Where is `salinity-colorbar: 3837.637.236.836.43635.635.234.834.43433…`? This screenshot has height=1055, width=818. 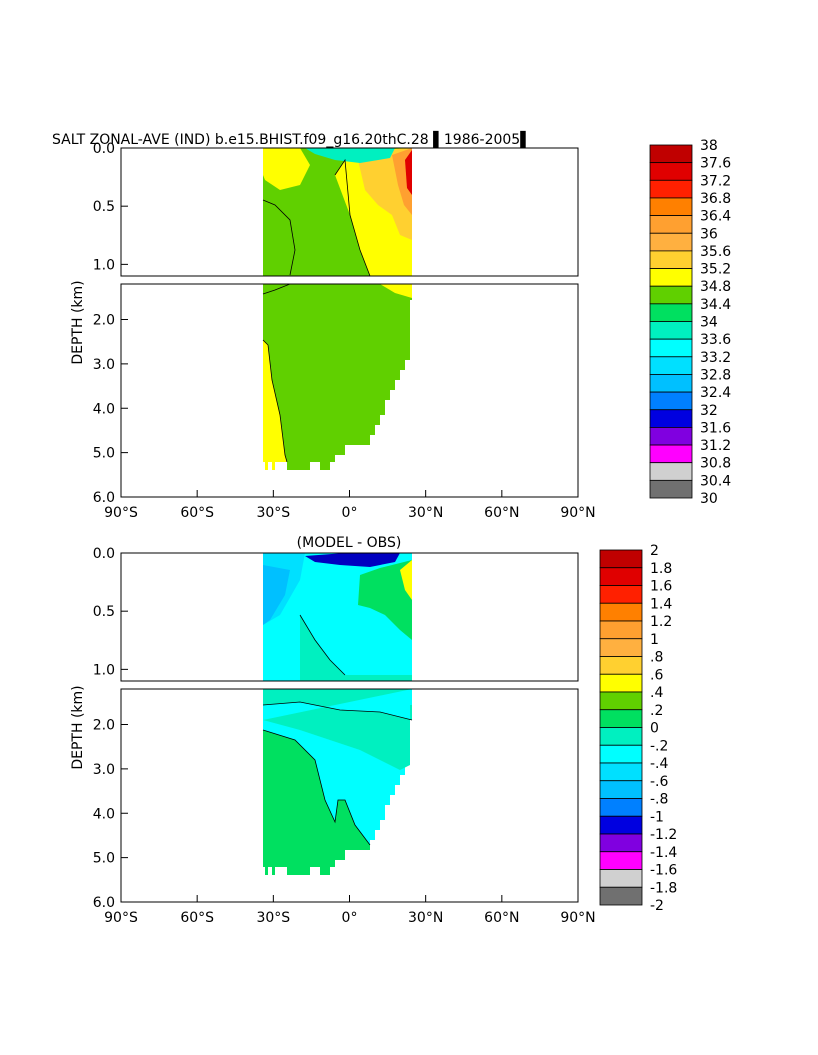
salinity-colorbar: 3837.637.236.836.43635.635.234.834.43433… is located at coordinates (690, 322).